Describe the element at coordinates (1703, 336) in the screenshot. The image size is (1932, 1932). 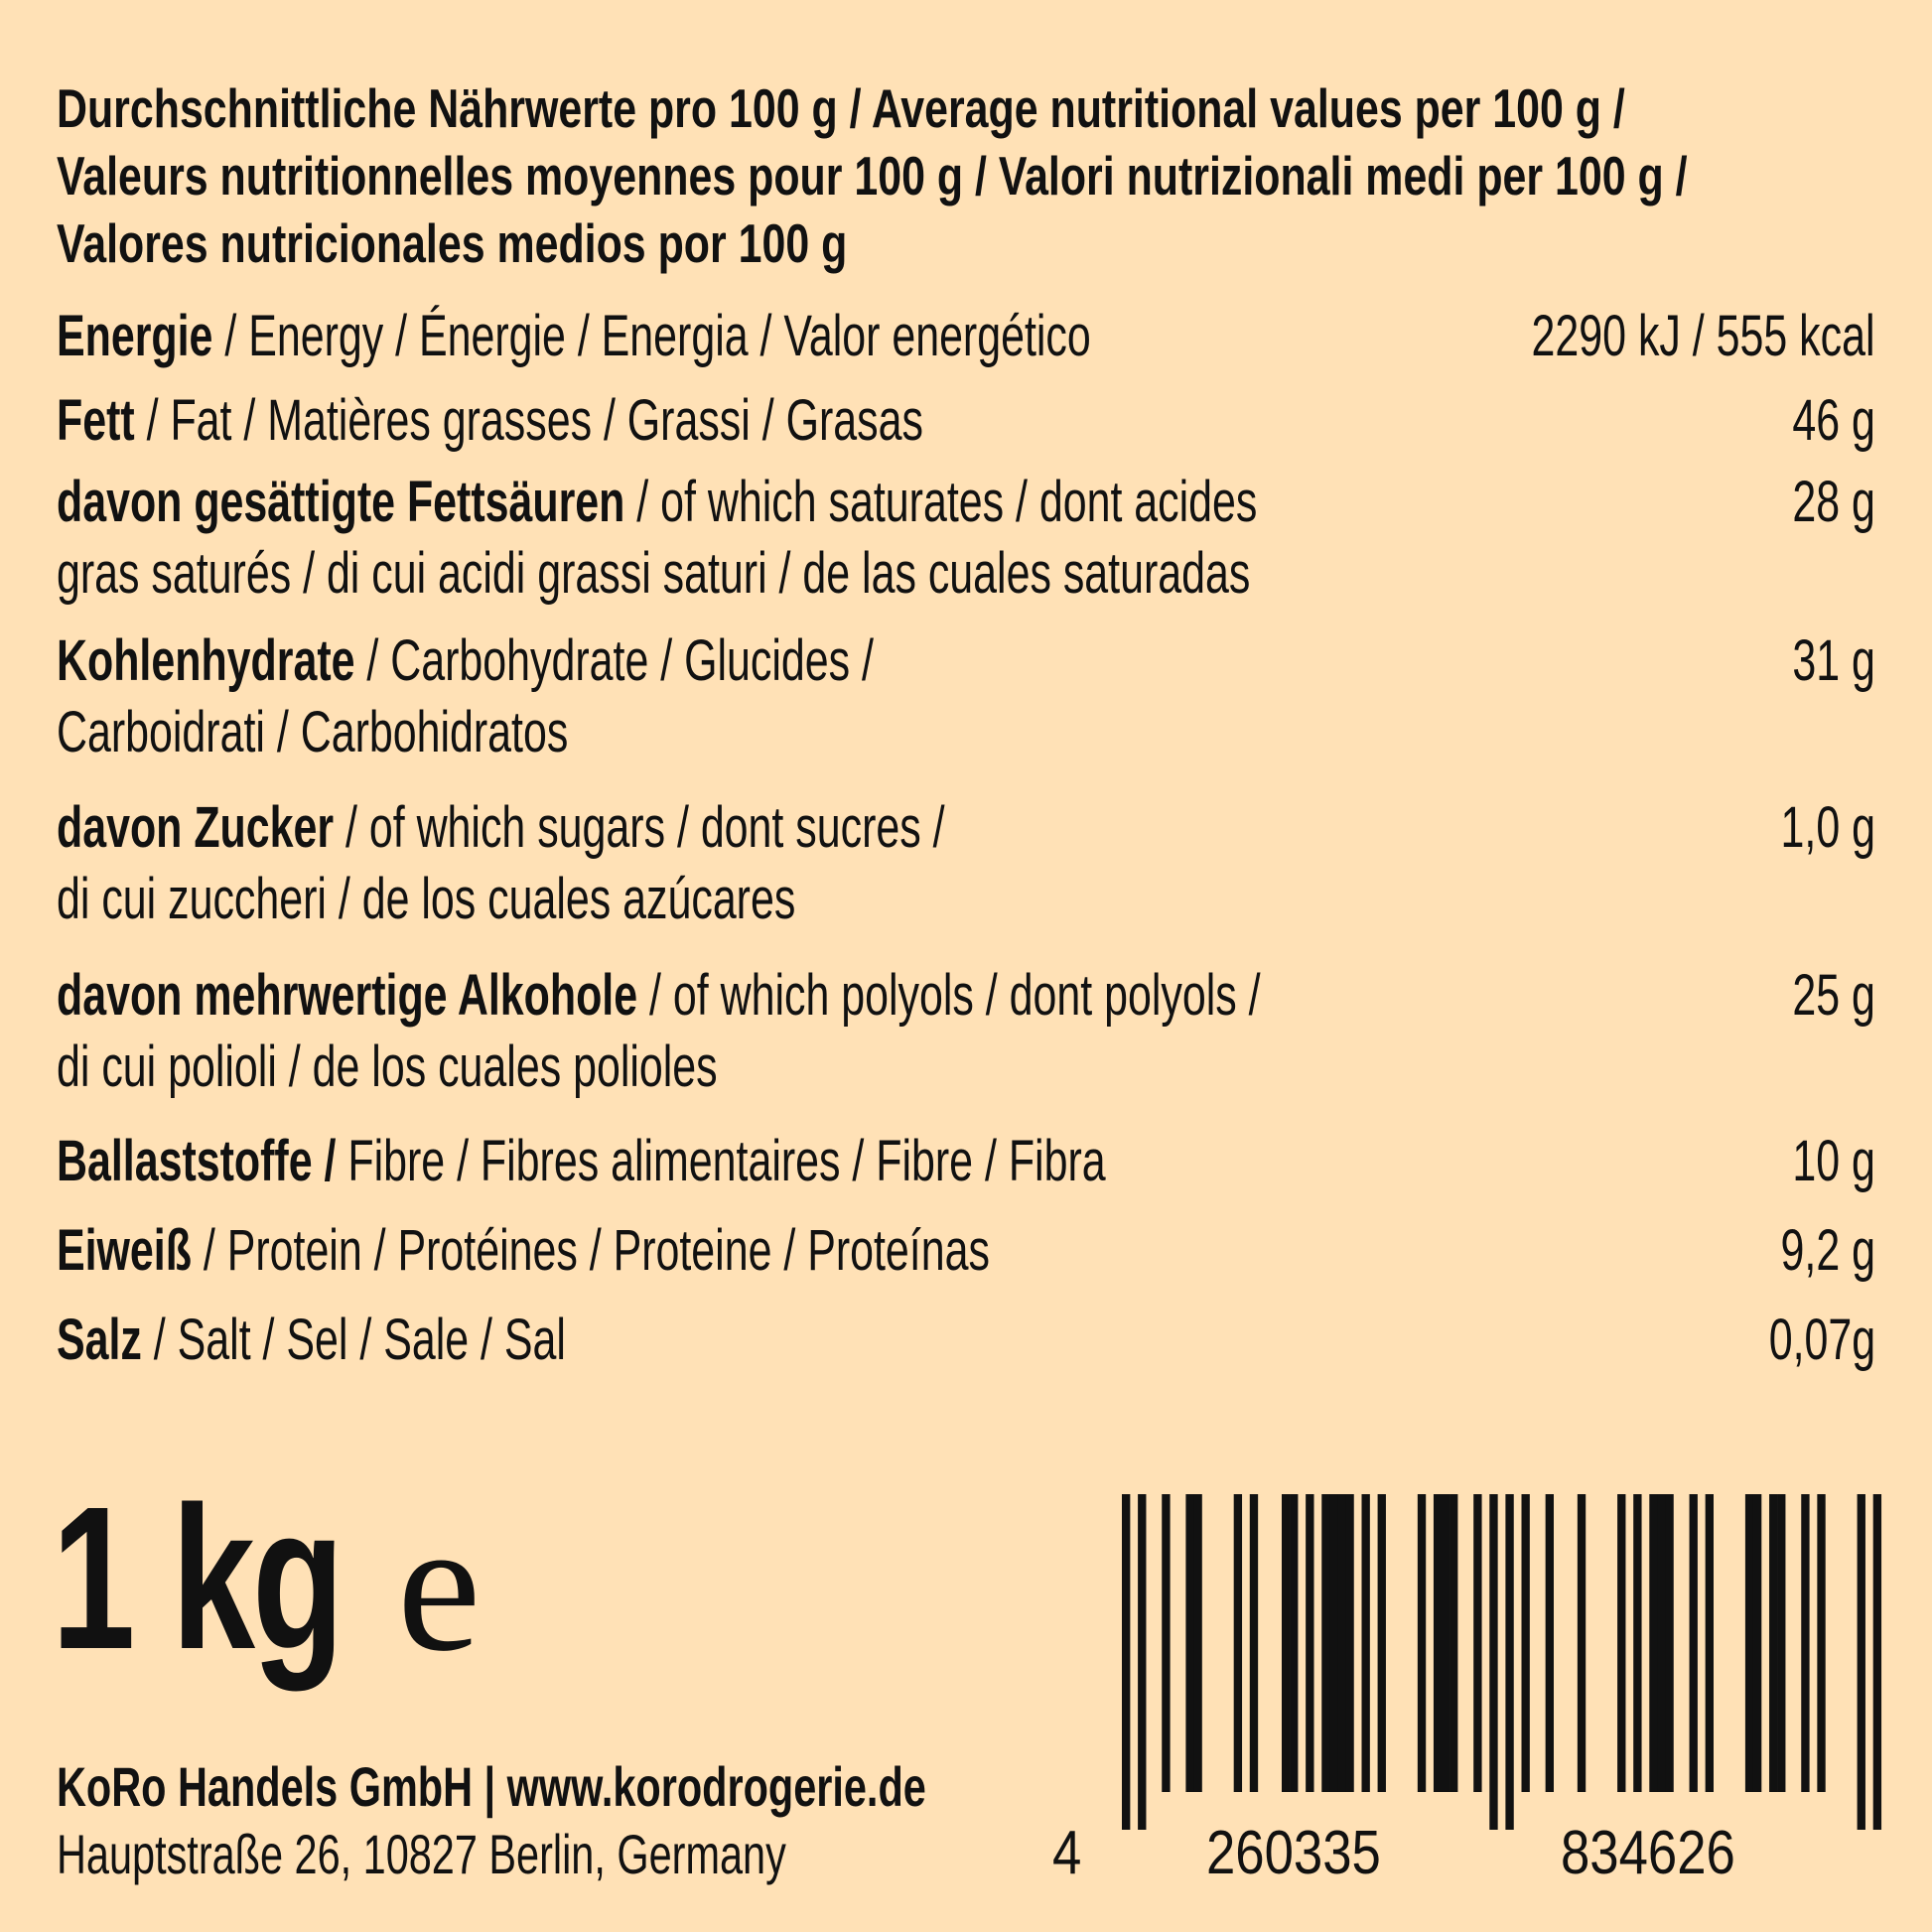
I see `nutrient-value: 2290 kJ / 555 kcal` at that location.